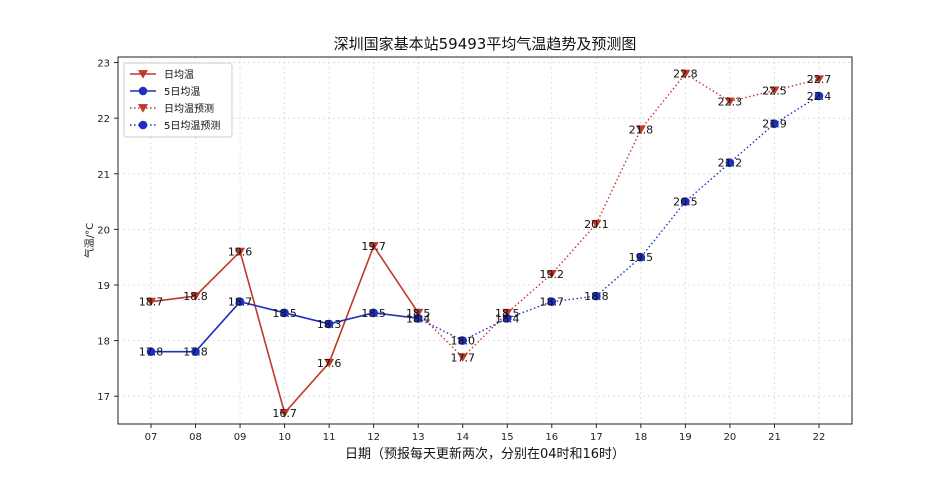 The width and height of the screenshot is (946, 497). I want to click on y-tick-label: 23, so click(103, 64).